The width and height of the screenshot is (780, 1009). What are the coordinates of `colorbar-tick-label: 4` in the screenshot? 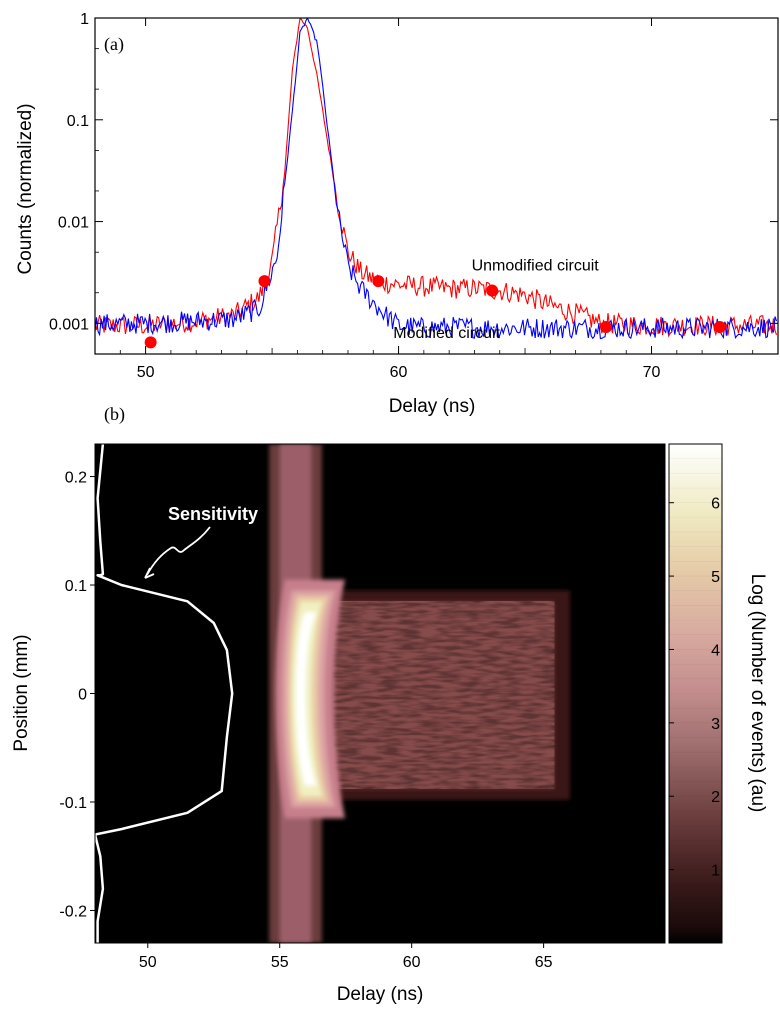 It's located at (715, 650).